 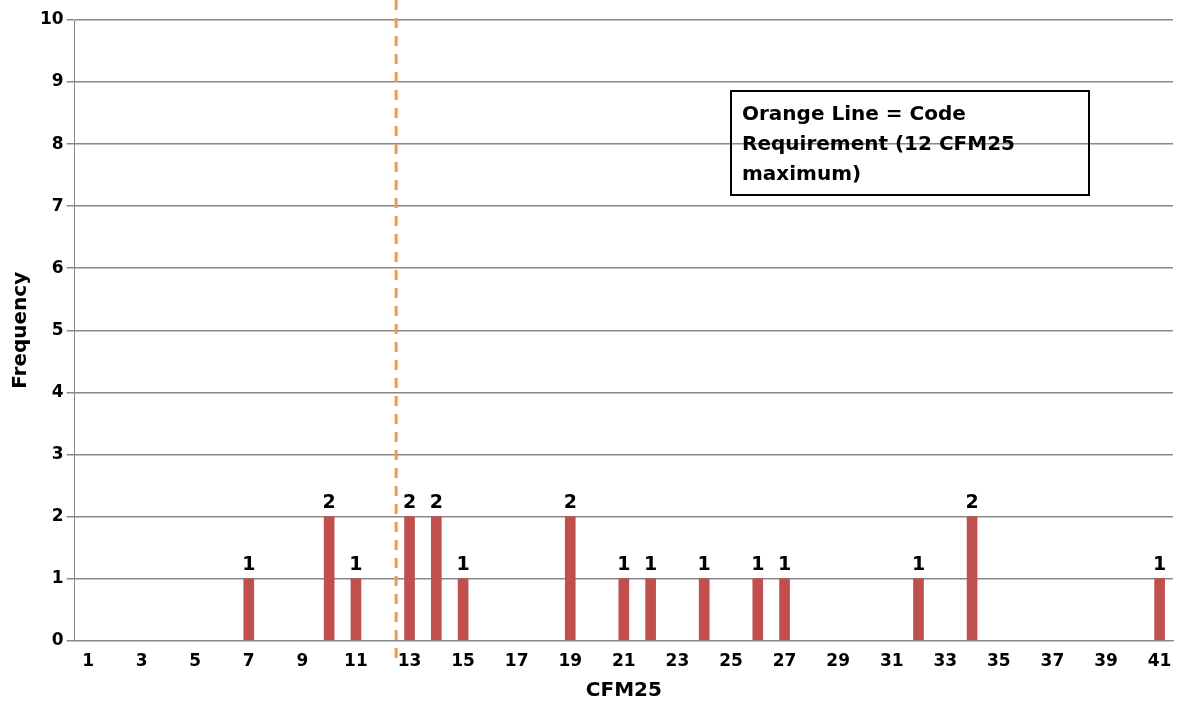 I want to click on x-tick-label: 13, so click(x=409, y=660).